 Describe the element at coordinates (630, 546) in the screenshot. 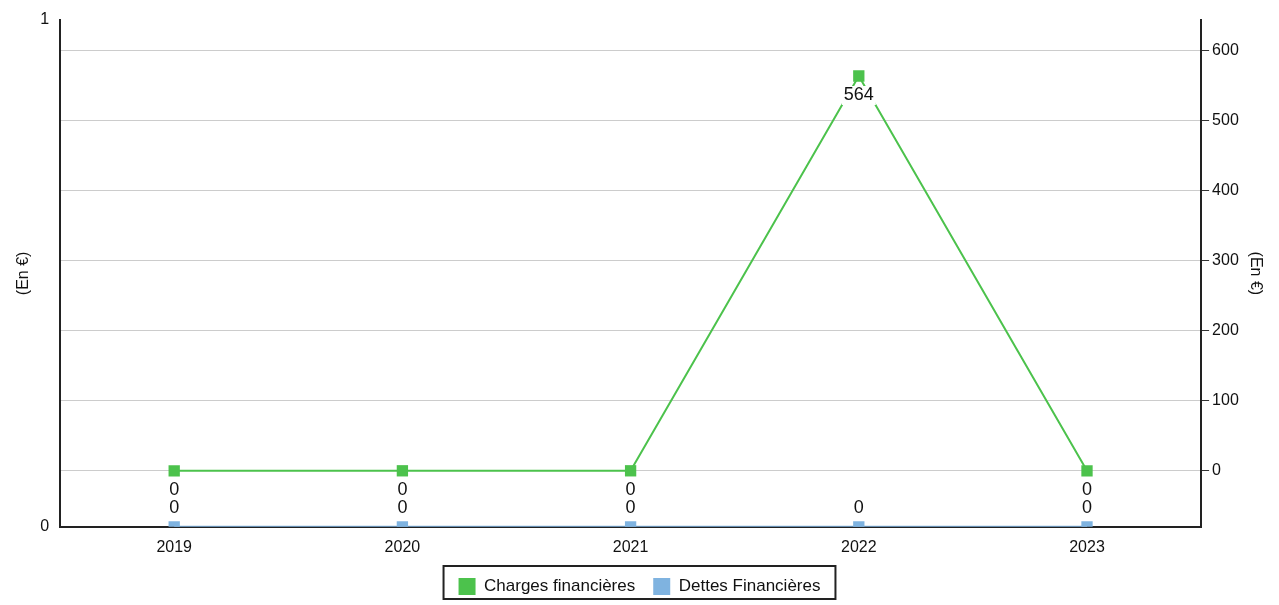

I see `x-tick-label: 2021` at that location.